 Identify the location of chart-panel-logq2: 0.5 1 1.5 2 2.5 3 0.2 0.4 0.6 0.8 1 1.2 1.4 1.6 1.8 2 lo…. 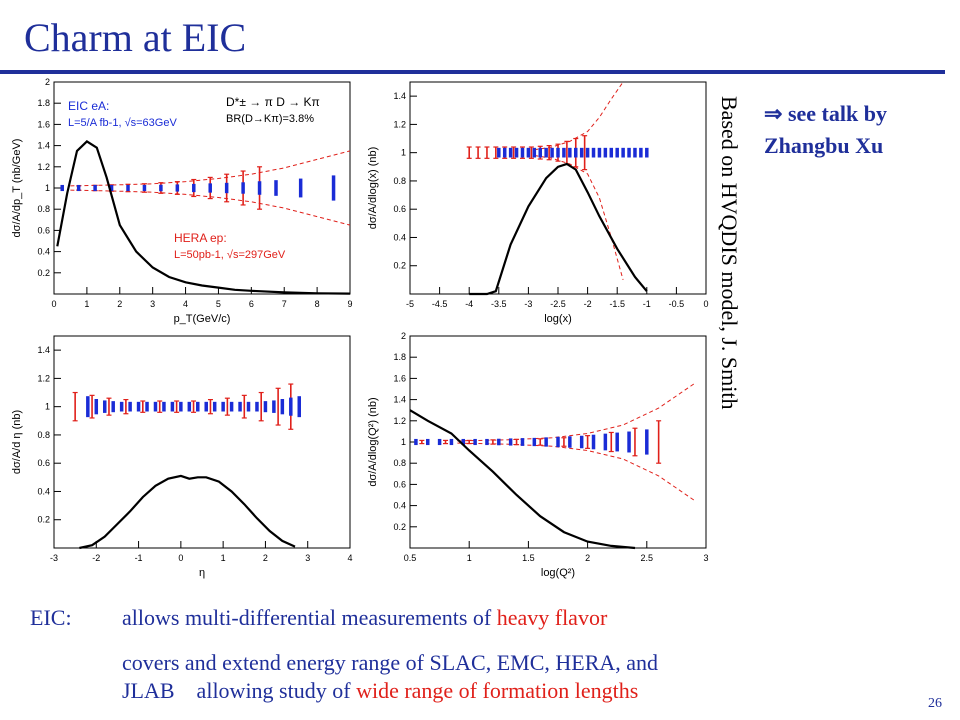
(539, 457).